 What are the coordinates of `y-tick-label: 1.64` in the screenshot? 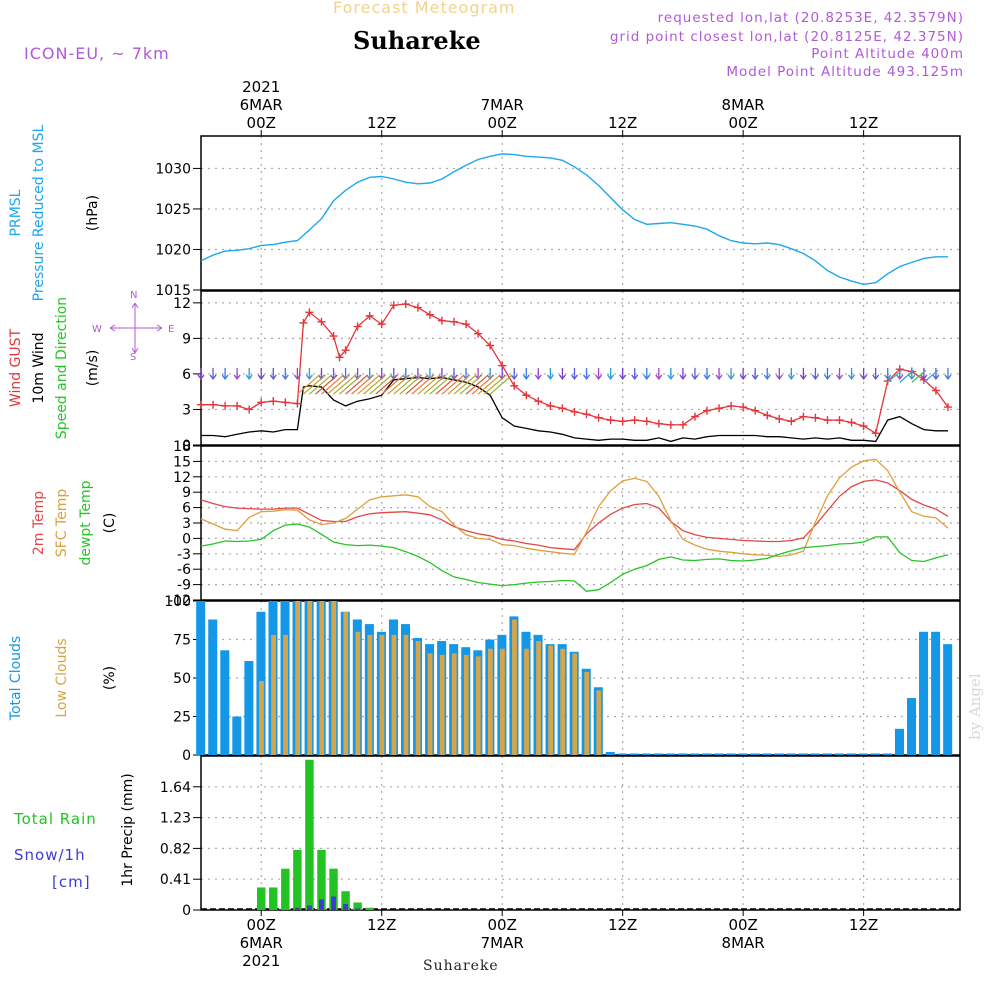 It's located at (175, 788).